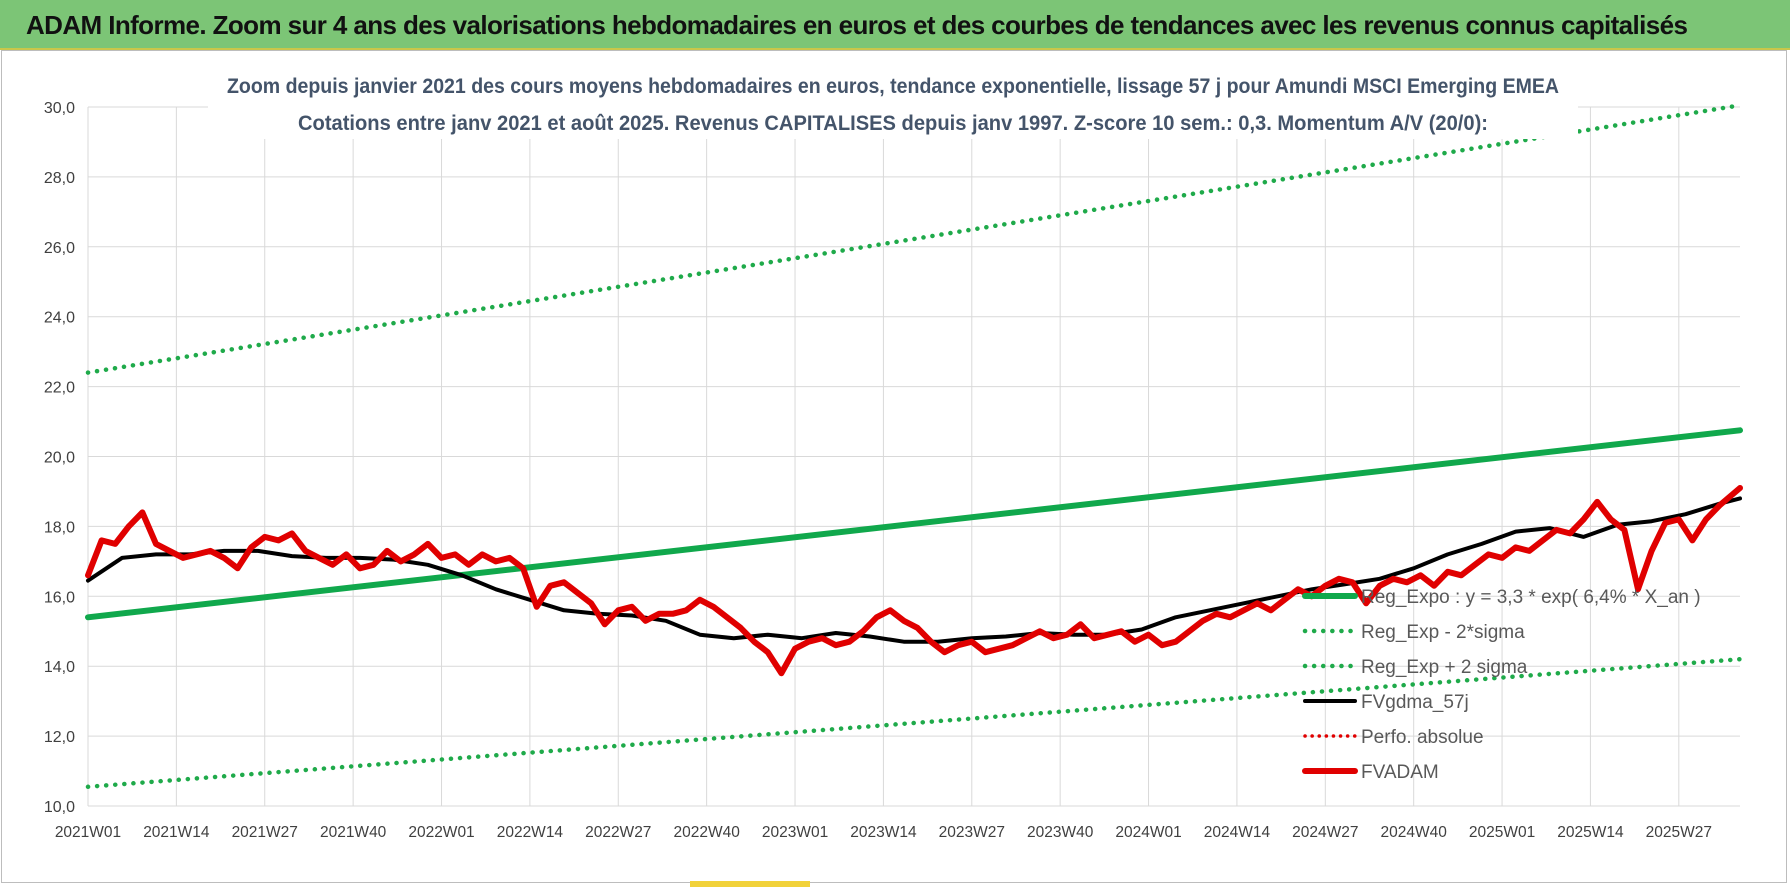 The width and height of the screenshot is (1790, 887). I want to click on y-tick-label: 16,0, so click(59, 597).